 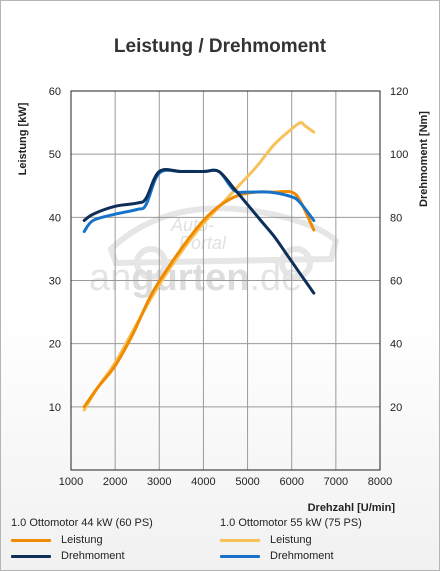 What do you see at coordinates (352, 507) in the screenshot?
I see `x-axis-label: Drehzahl [U/min]` at bounding box center [352, 507].